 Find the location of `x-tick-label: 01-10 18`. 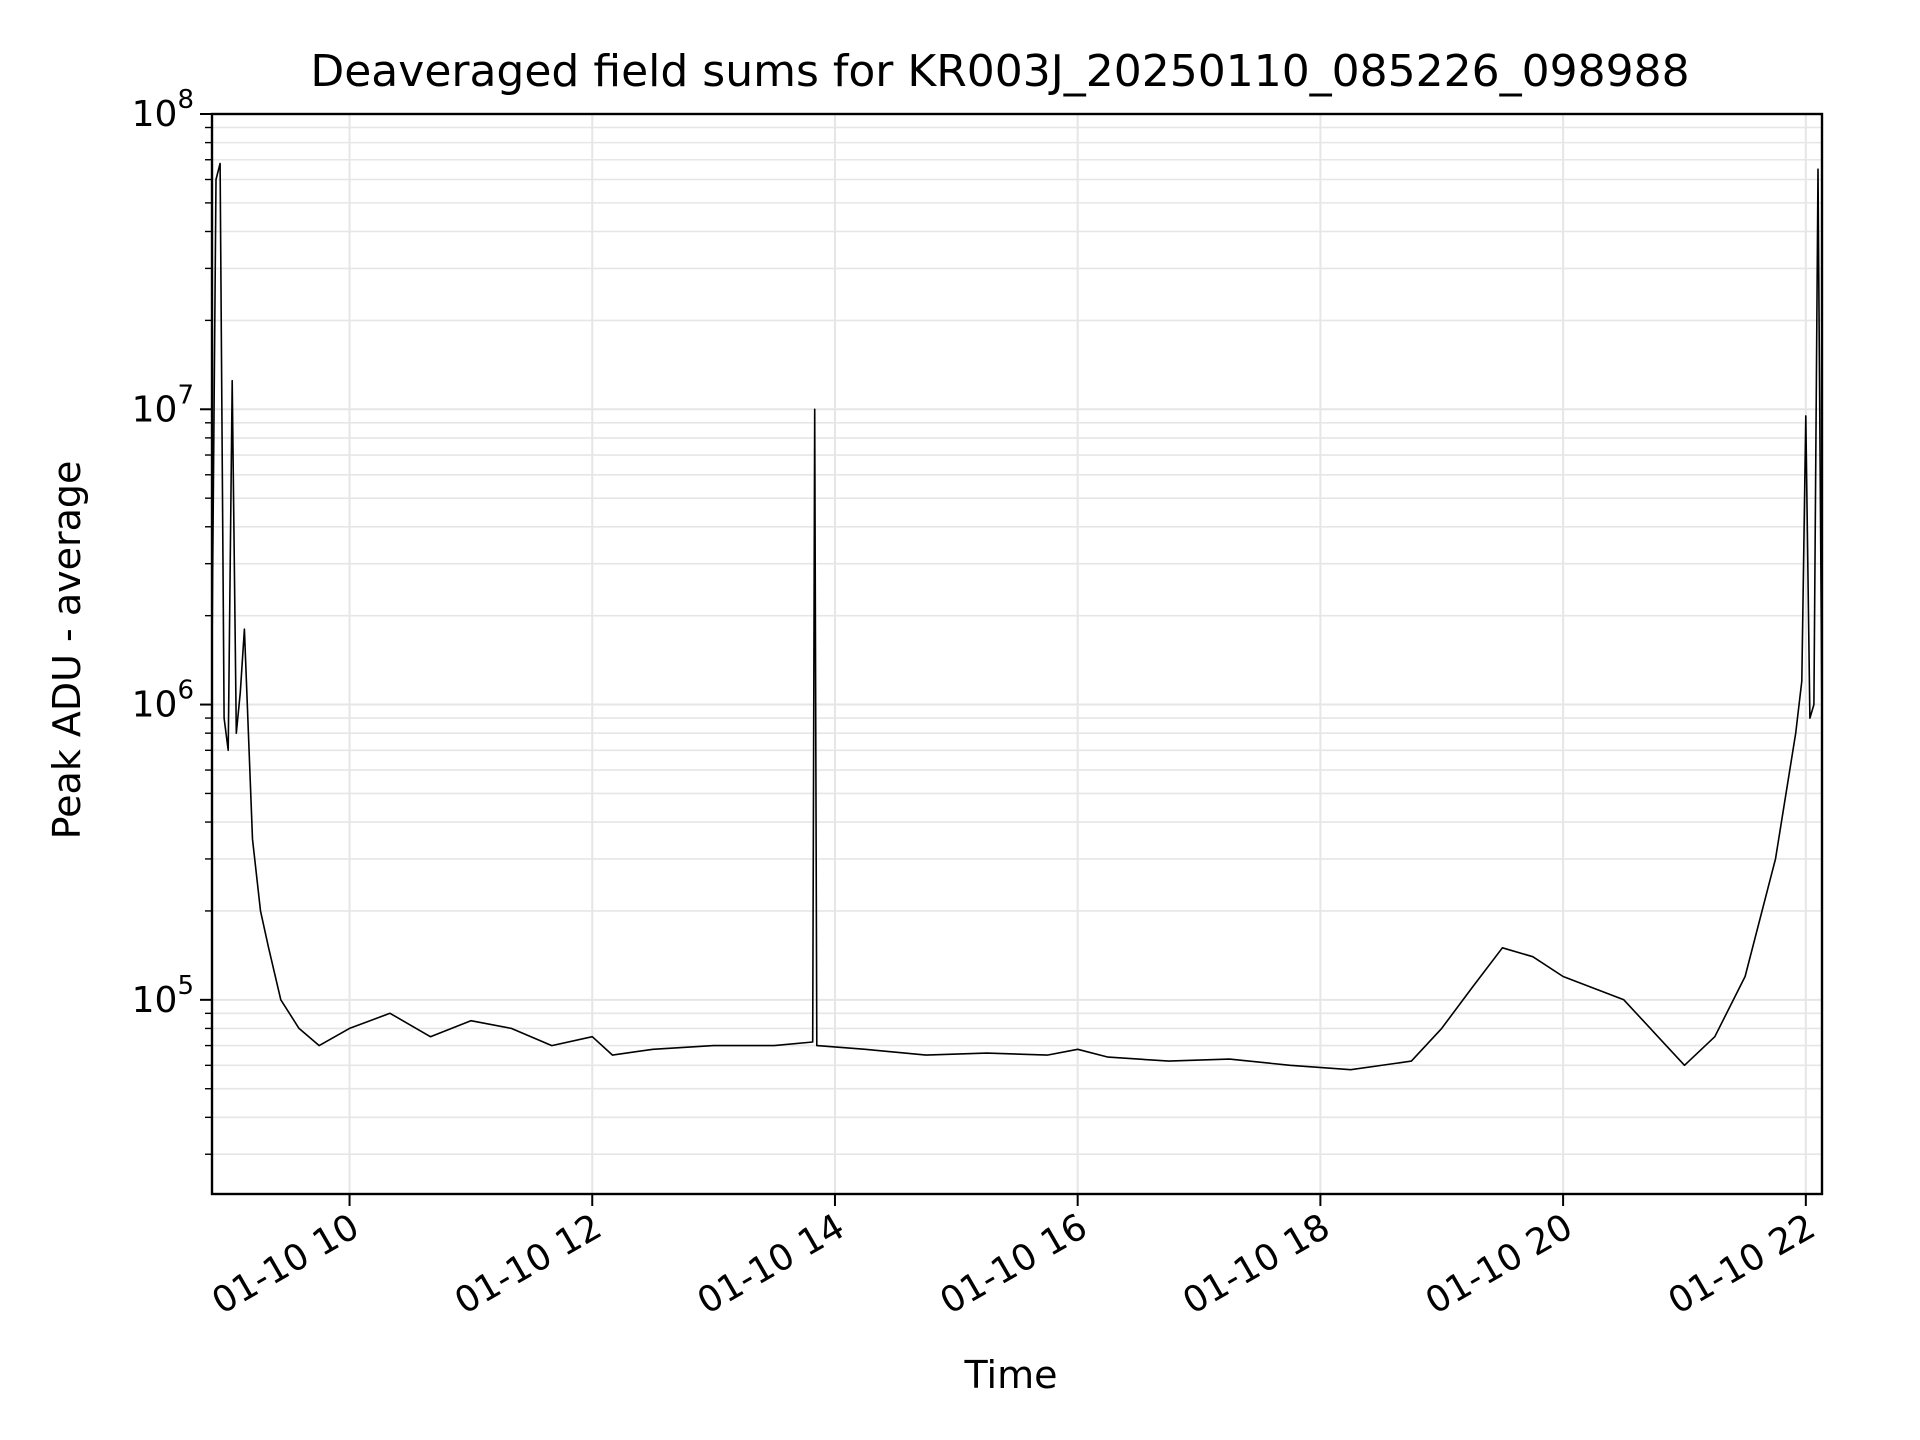

x-tick-label: 01-10 18 is located at coordinates (1256, 1264).